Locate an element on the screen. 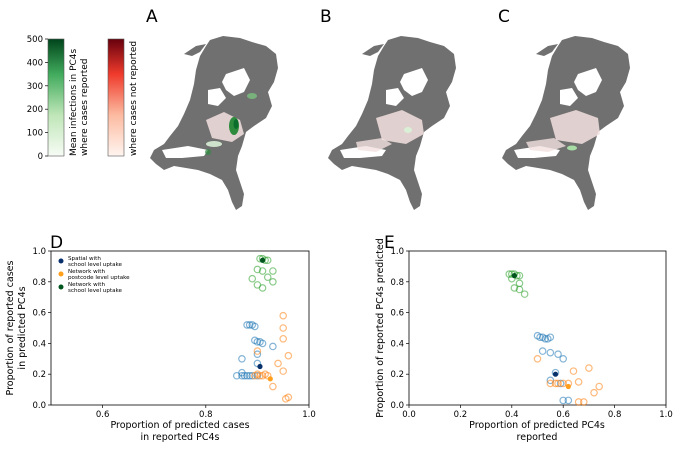 The image size is (680, 450). x-axis-label-d-line2: in reported PC4s is located at coordinates (180, 437).